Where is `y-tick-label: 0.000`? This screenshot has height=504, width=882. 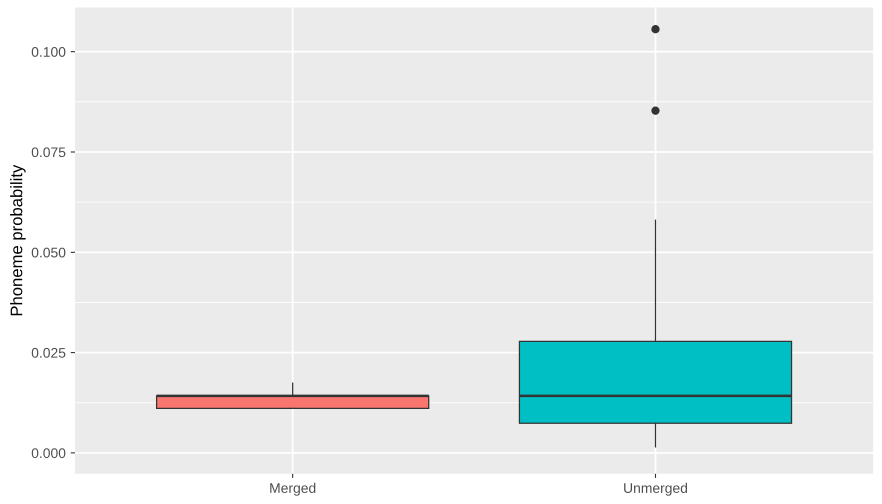 y-tick-label: 0.000 is located at coordinates (49, 453).